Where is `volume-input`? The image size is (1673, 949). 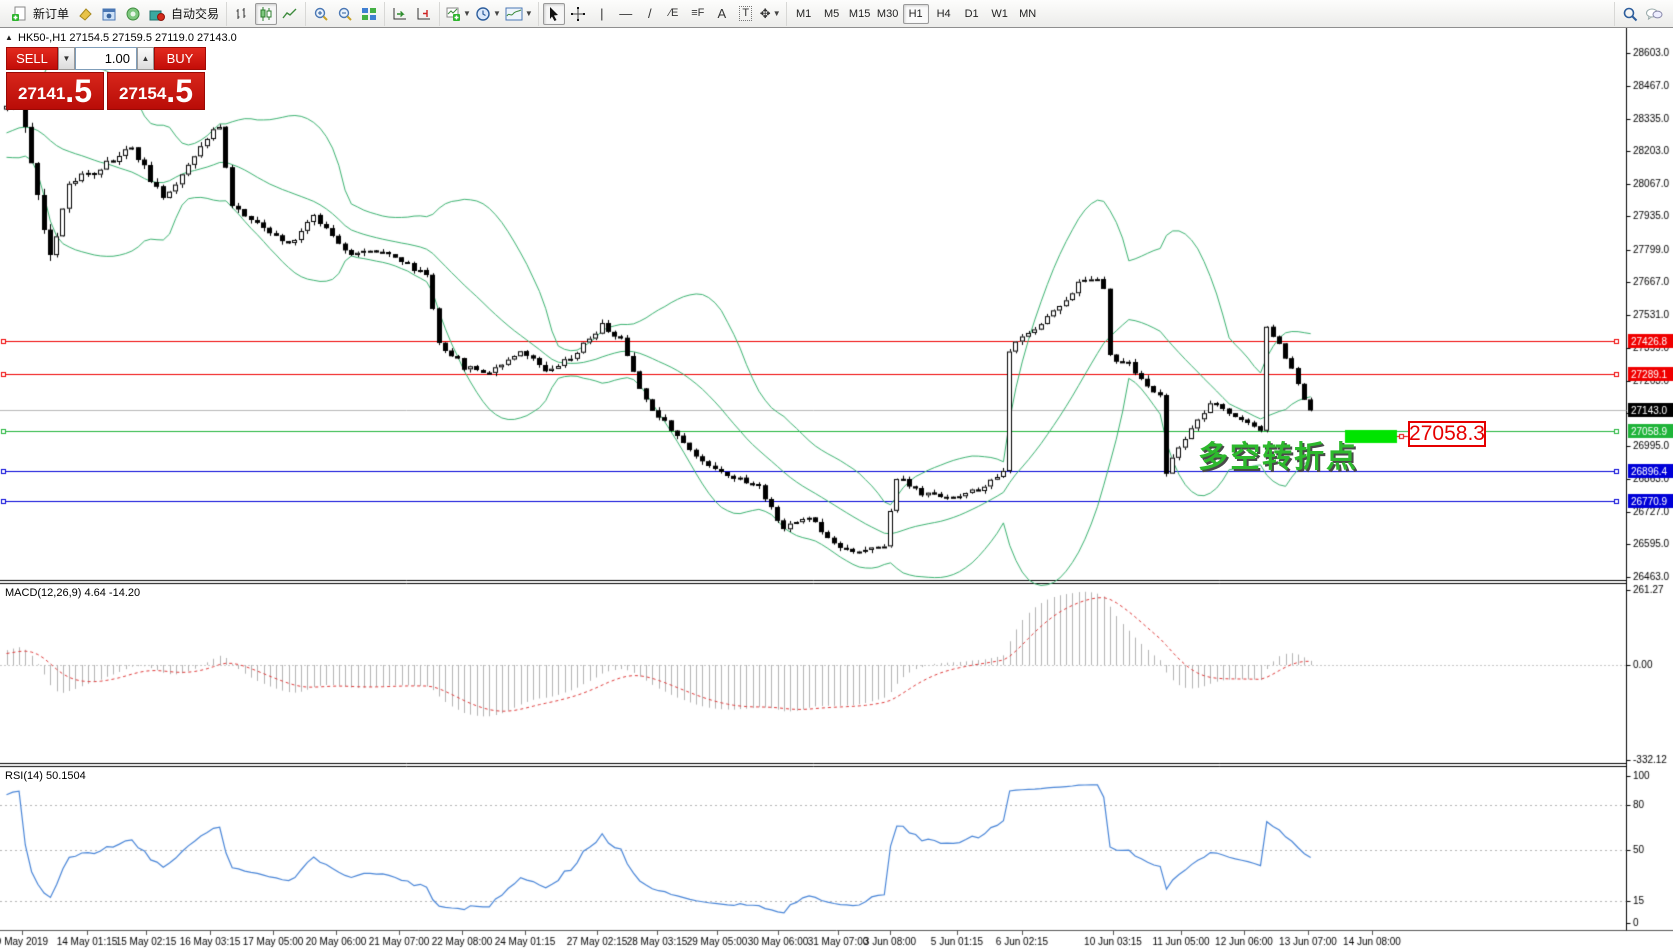 volume-input is located at coordinates (106, 58).